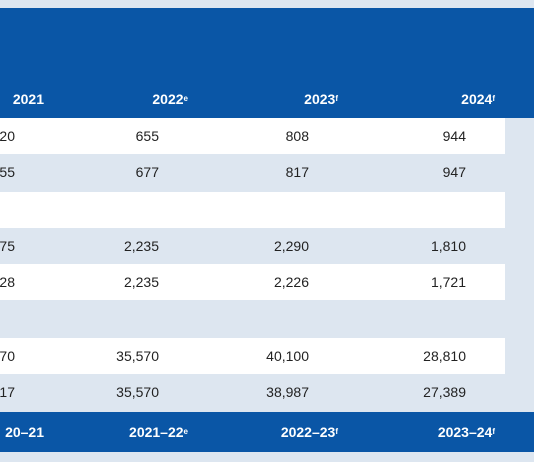  I want to click on table-cell: 1,810, so click(448, 246).